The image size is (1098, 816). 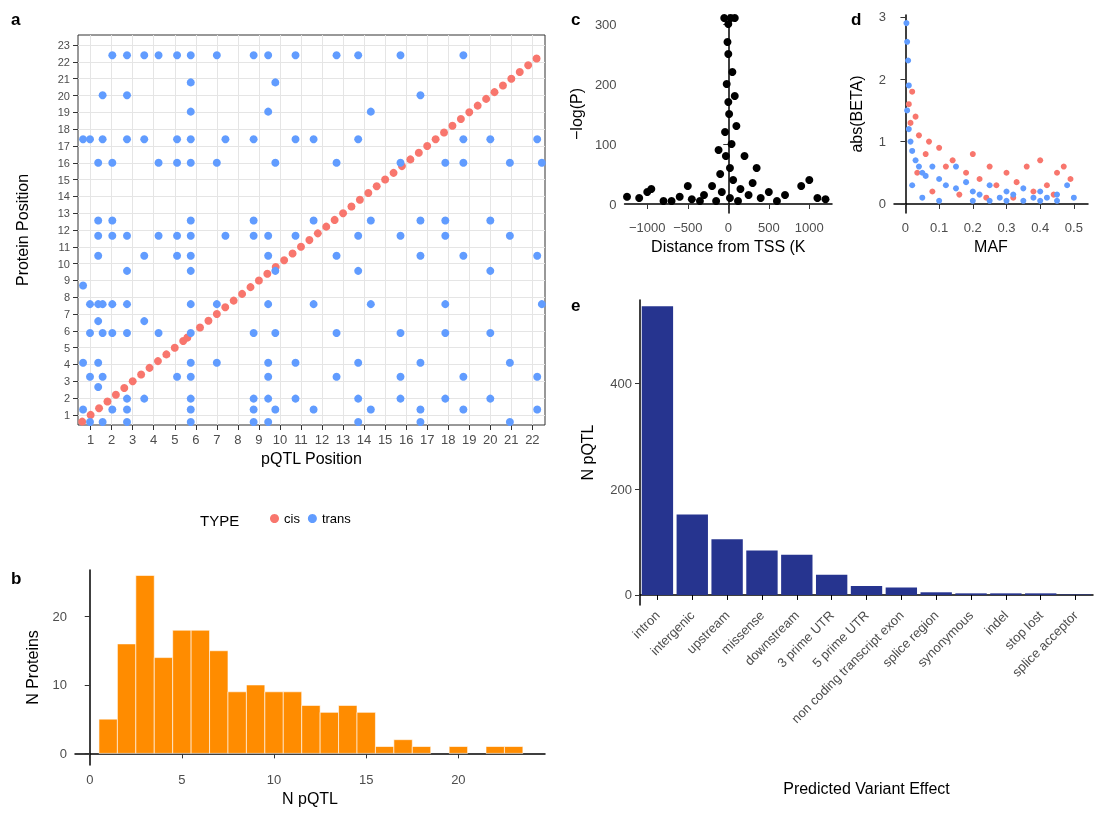 I want to click on y-tick-label: 100, so click(x=605, y=144).